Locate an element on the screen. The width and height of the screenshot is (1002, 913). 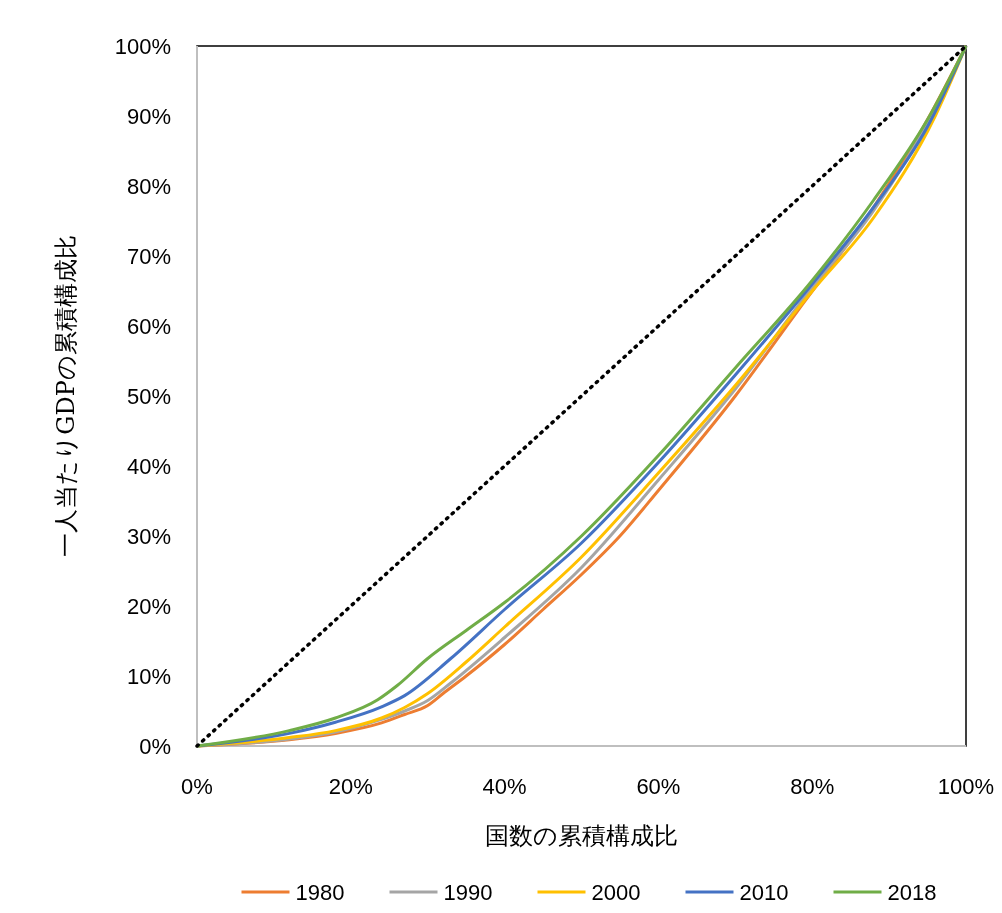
y-tick-label: 70% is located at coordinates (148, 256).